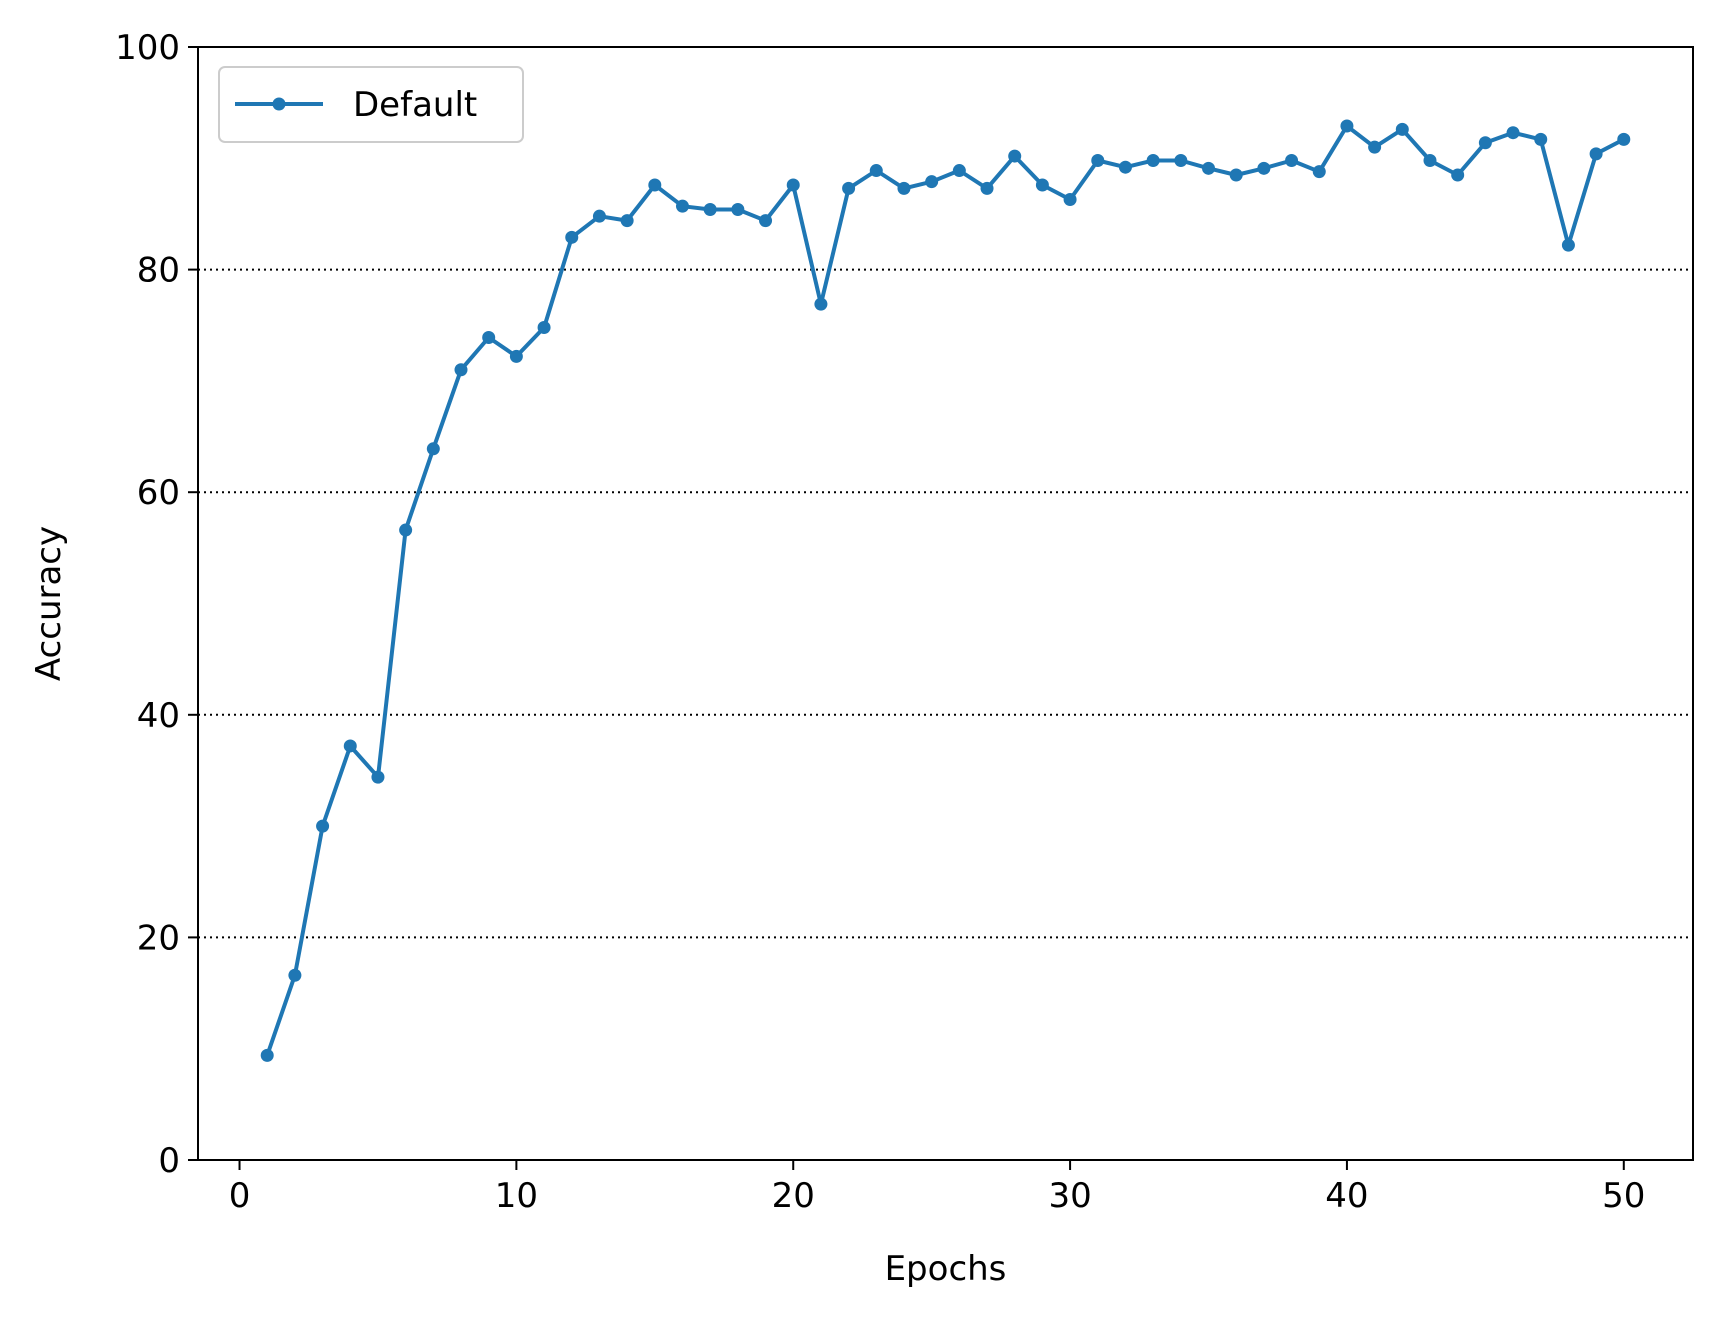 The height and width of the screenshot is (1319, 1715). I want to click on y-tick-label: 0, so click(169, 1161).